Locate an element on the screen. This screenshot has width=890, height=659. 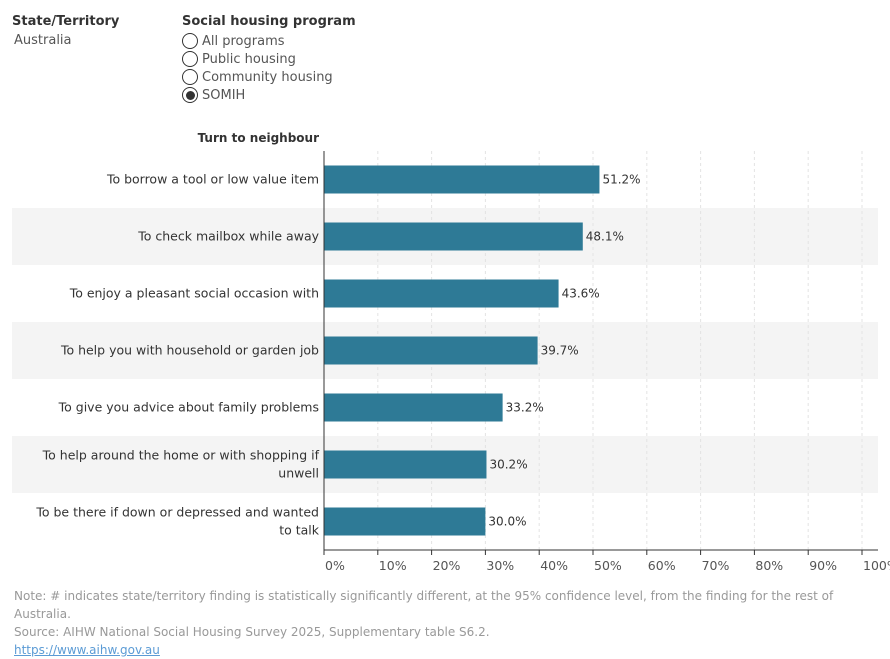
data-label: 43.6% is located at coordinates (581, 294).